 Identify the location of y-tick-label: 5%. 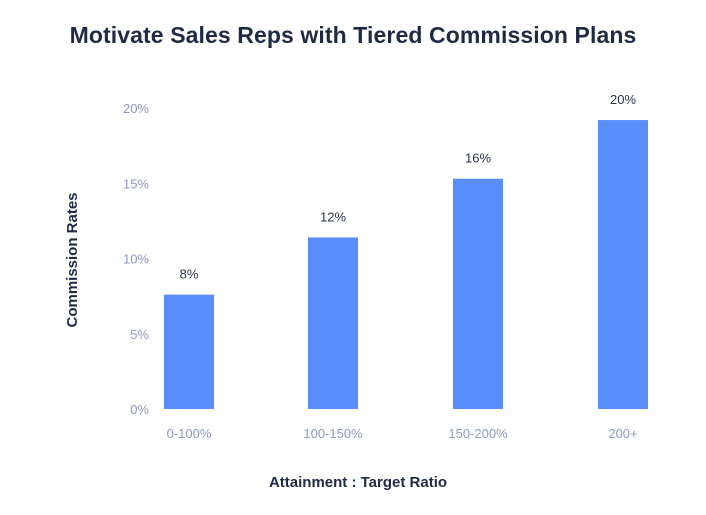
(139, 334).